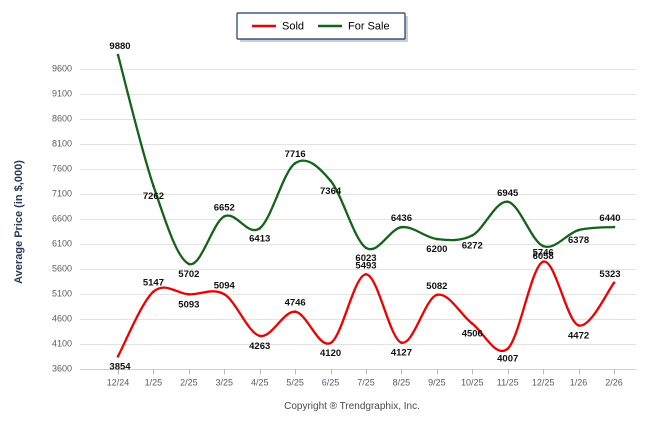  I want to click on y-axis-tick-label: 3600, so click(62, 368).